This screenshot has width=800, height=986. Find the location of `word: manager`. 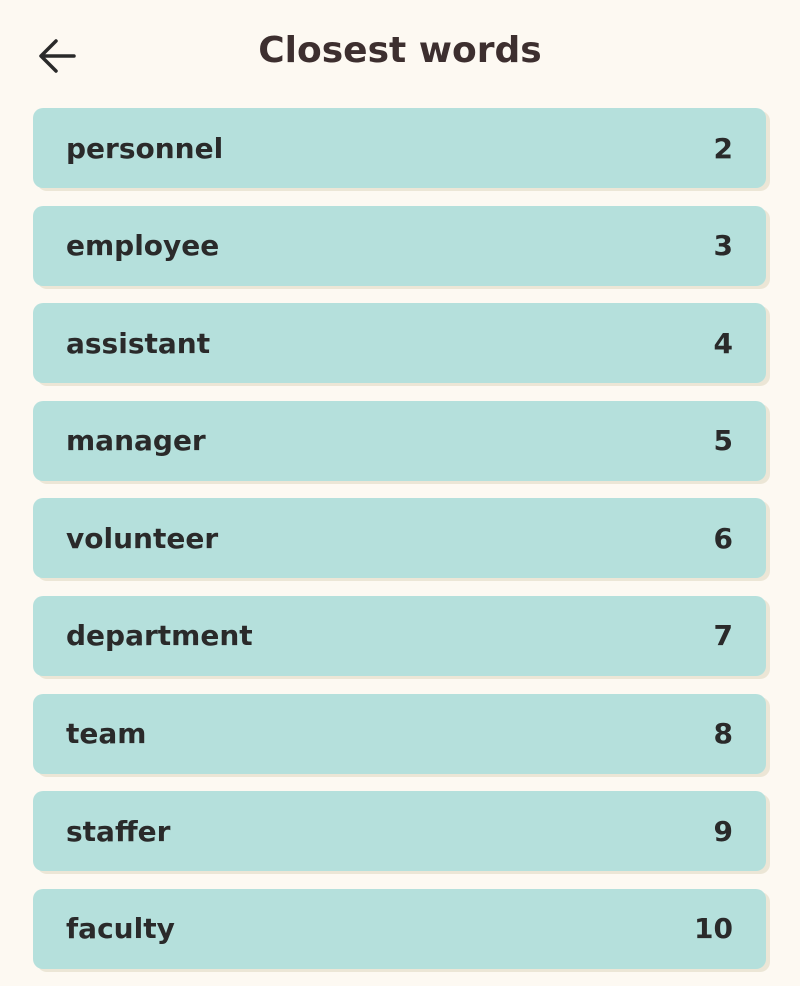

word: manager is located at coordinates (136, 441).